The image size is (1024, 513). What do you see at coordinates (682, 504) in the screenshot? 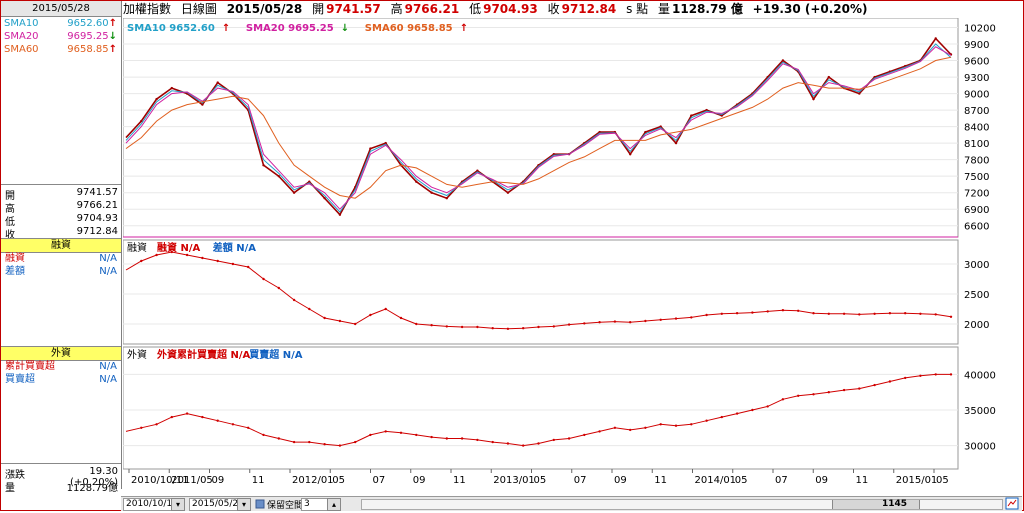
I see `horizontal-scrollbar: 1145` at bounding box center [682, 504].